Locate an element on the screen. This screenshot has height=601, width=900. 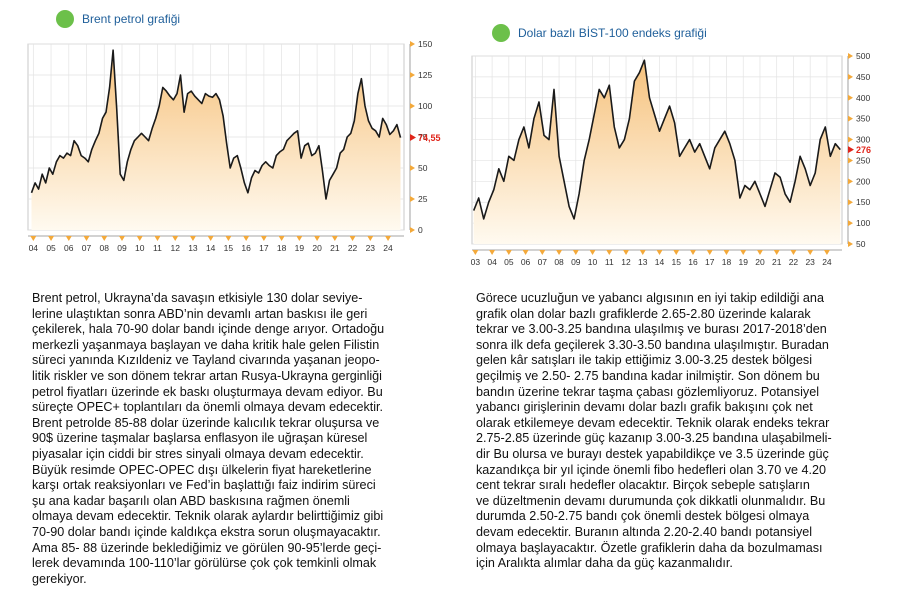
current-value-label: 74,55 is located at coordinates (429, 138).